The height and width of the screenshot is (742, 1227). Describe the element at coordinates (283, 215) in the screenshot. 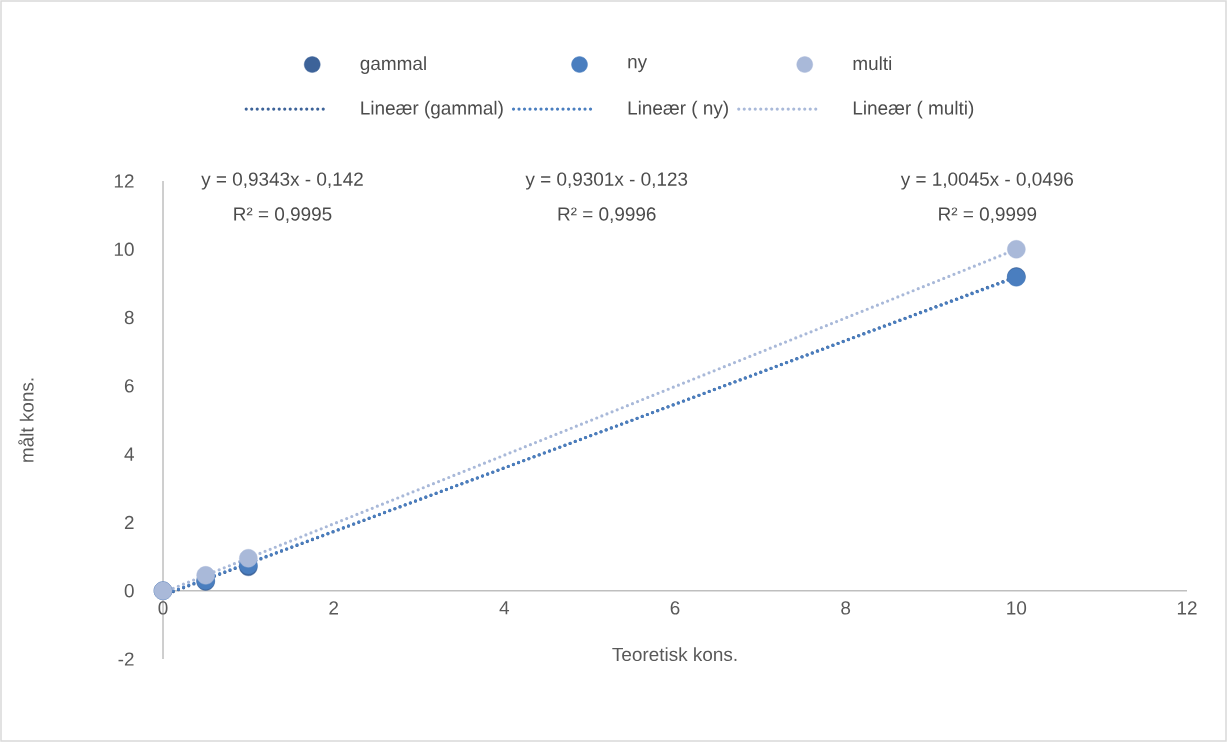

I see `annotation: R² = 0,9995` at that location.